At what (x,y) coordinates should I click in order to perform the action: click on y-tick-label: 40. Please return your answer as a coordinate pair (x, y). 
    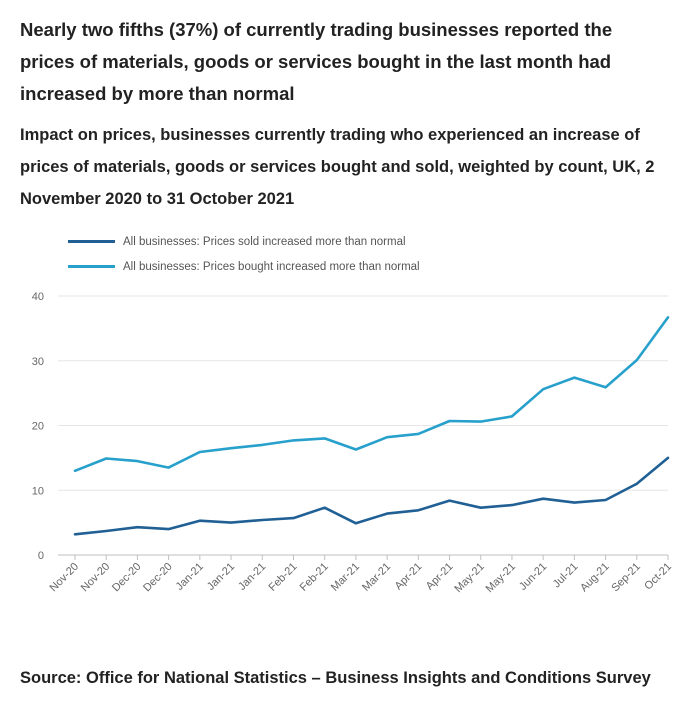
    Looking at the image, I should click on (38, 297).